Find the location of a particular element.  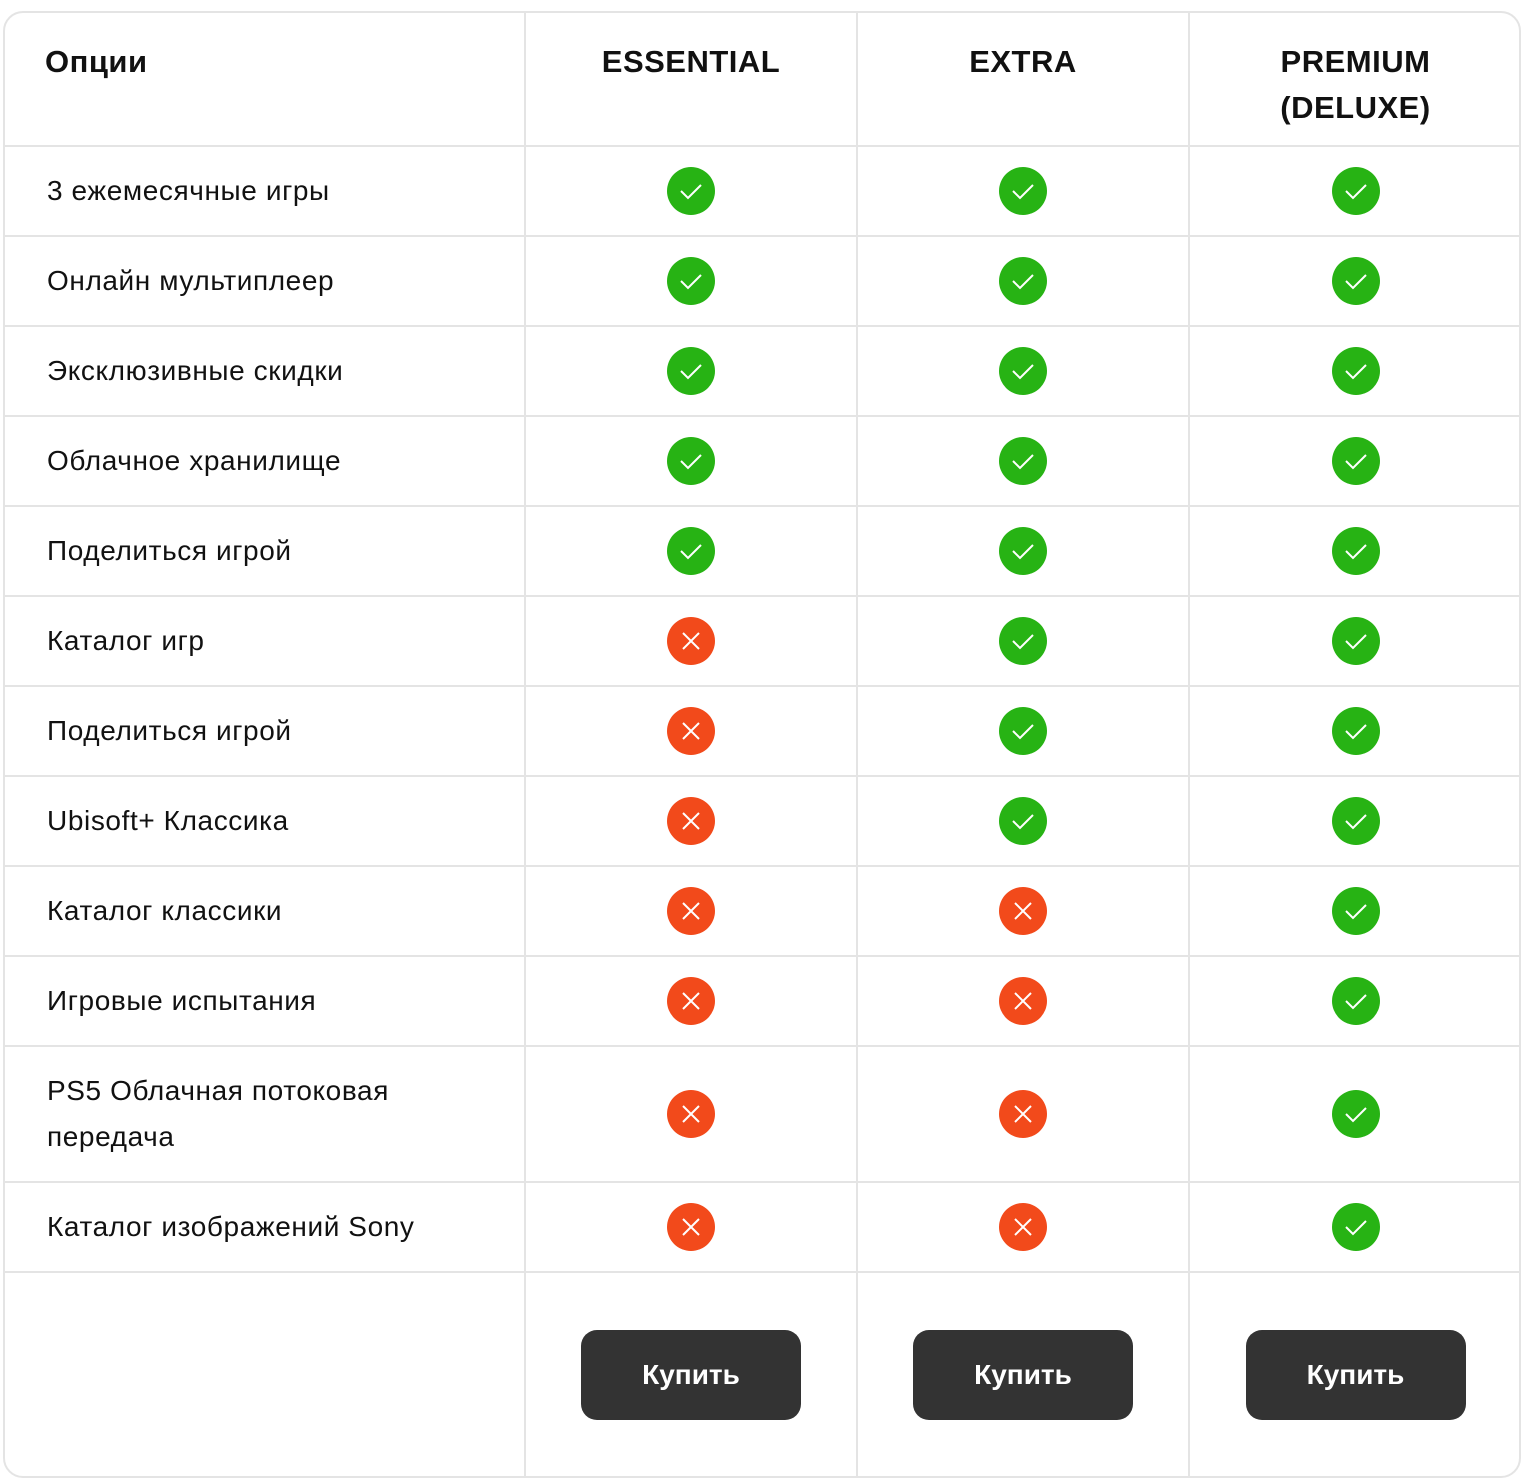

option-cell: Поделиться игрой is located at coordinates (265, 552).